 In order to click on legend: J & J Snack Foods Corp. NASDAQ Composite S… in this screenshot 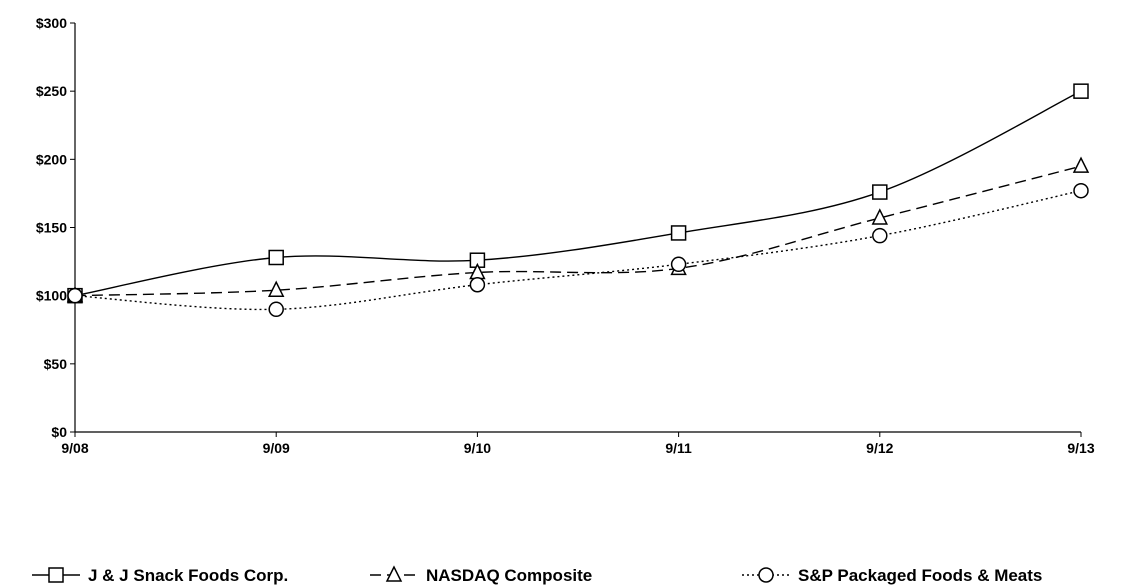, I will do `click(537, 575)`.